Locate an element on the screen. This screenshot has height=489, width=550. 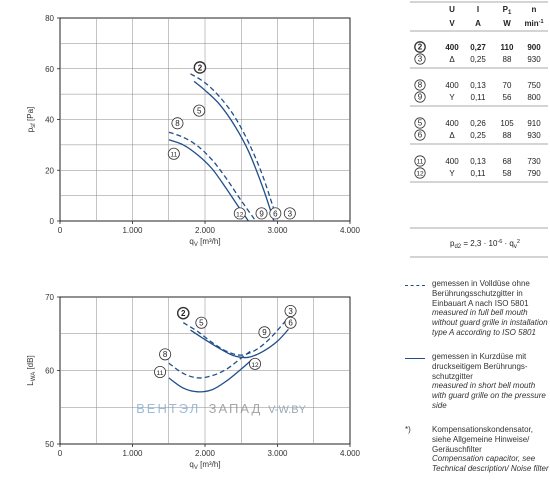
curve-marker-label: 5 is located at coordinates (199, 111).